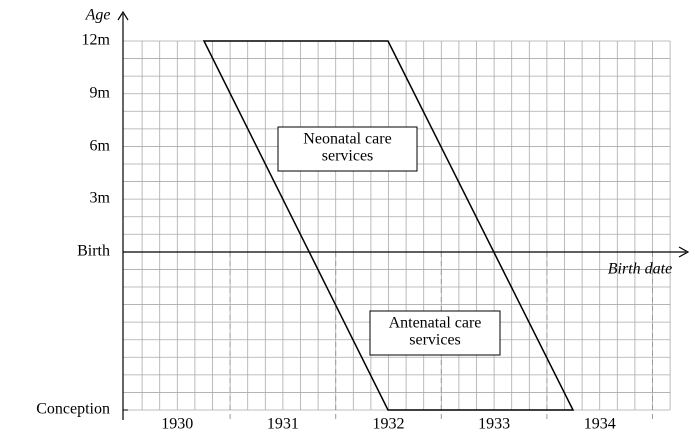  Describe the element at coordinates (684, 252) in the screenshot. I see `x-axis-arrow` at that location.